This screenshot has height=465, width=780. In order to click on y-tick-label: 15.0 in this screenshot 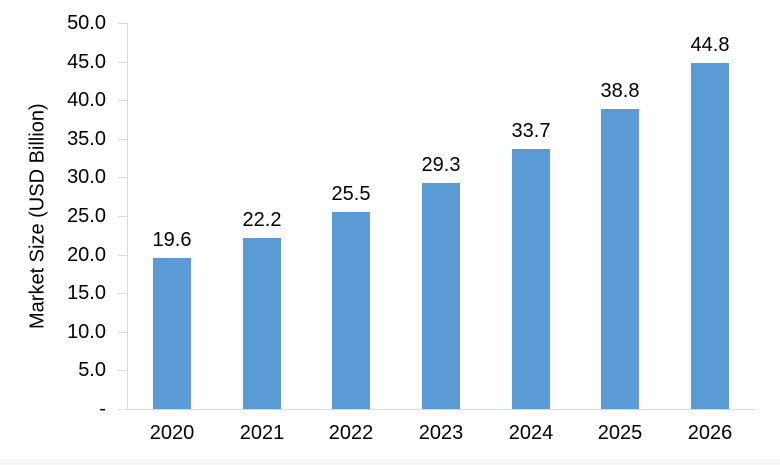, I will do `click(86, 293)`.